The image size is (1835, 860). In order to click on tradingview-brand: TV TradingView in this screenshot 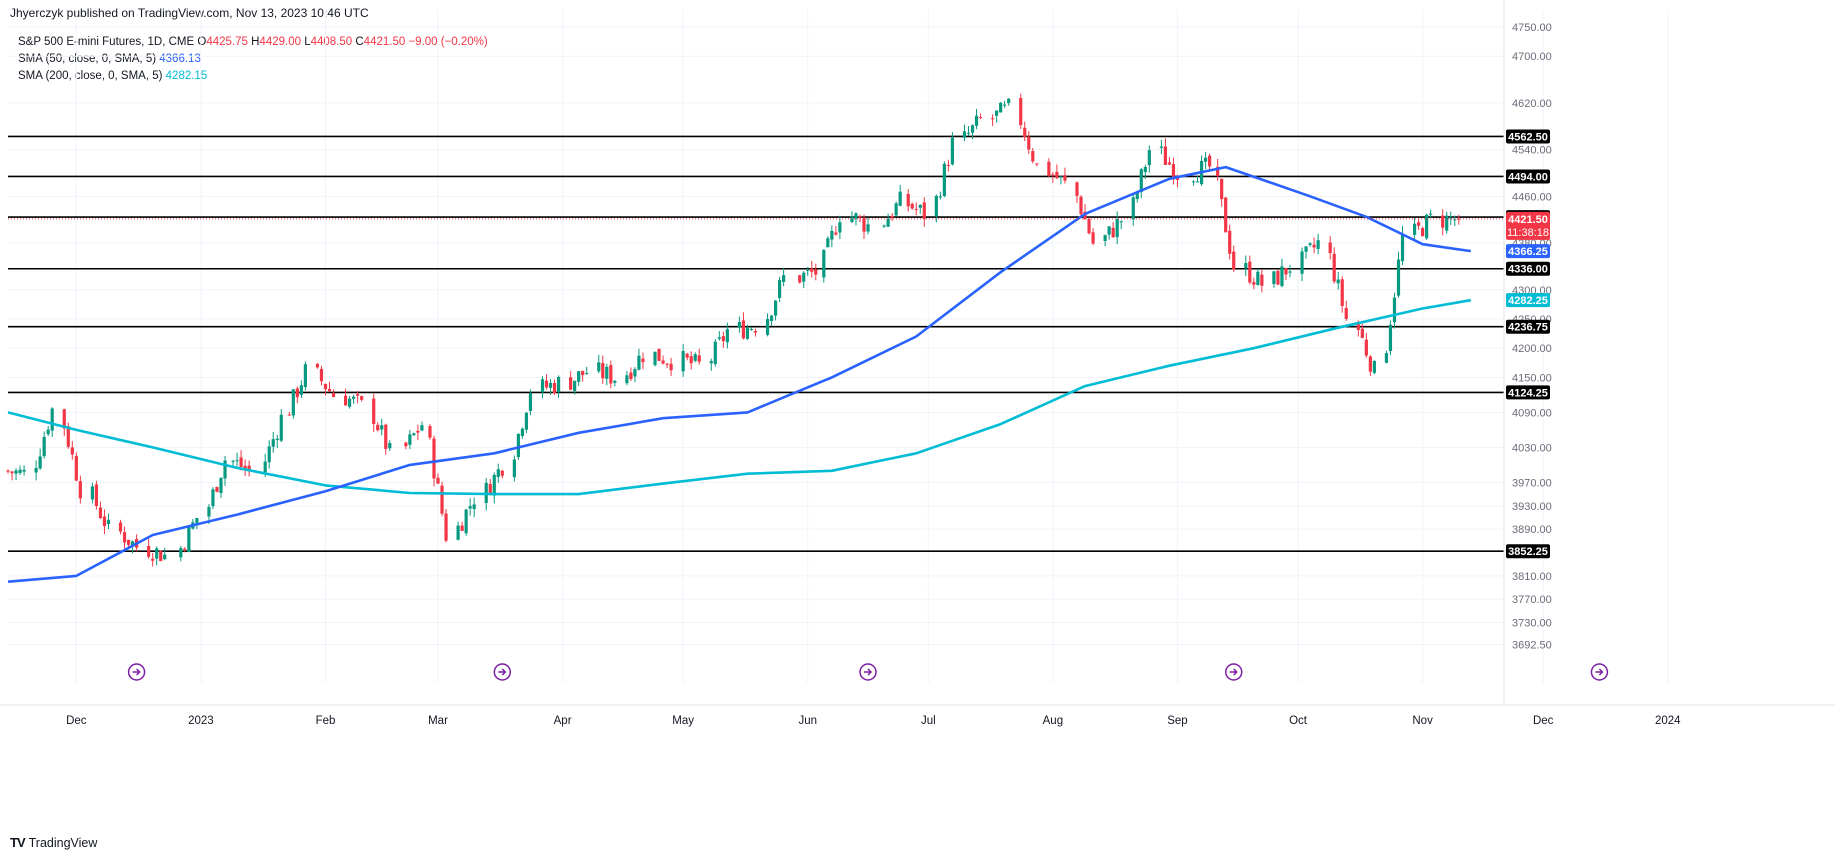, I will do `click(53, 842)`.